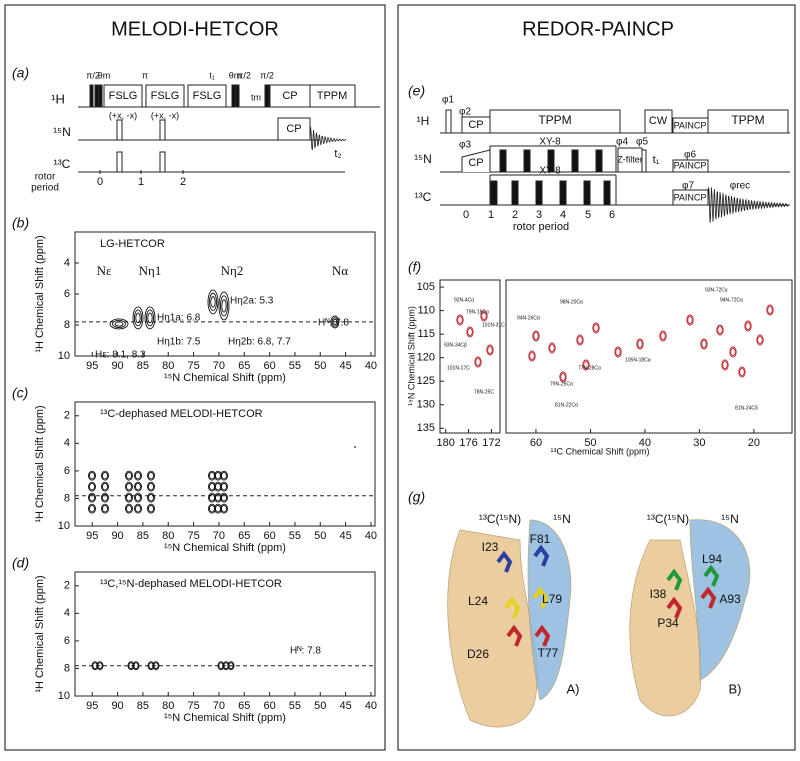 The width and height of the screenshot is (800, 761). What do you see at coordinates (464, 300) in the screenshot?
I see `peak-label: 92N-4Cα` at bounding box center [464, 300].